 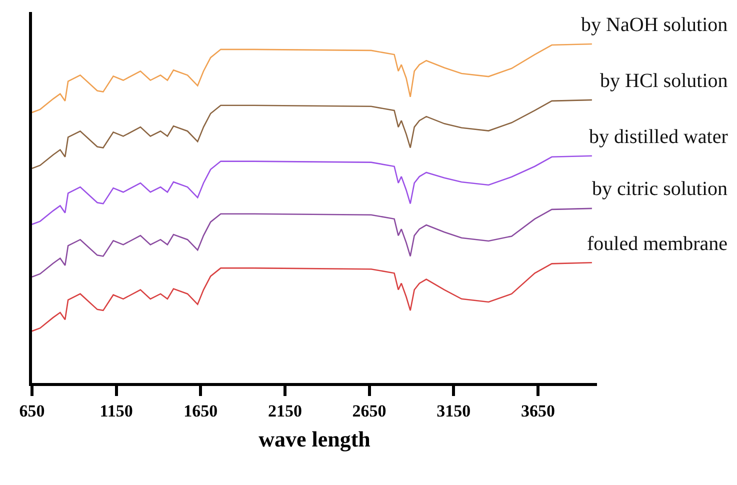 I want to click on x-tick-label: 2650, so click(x=369, y=410).